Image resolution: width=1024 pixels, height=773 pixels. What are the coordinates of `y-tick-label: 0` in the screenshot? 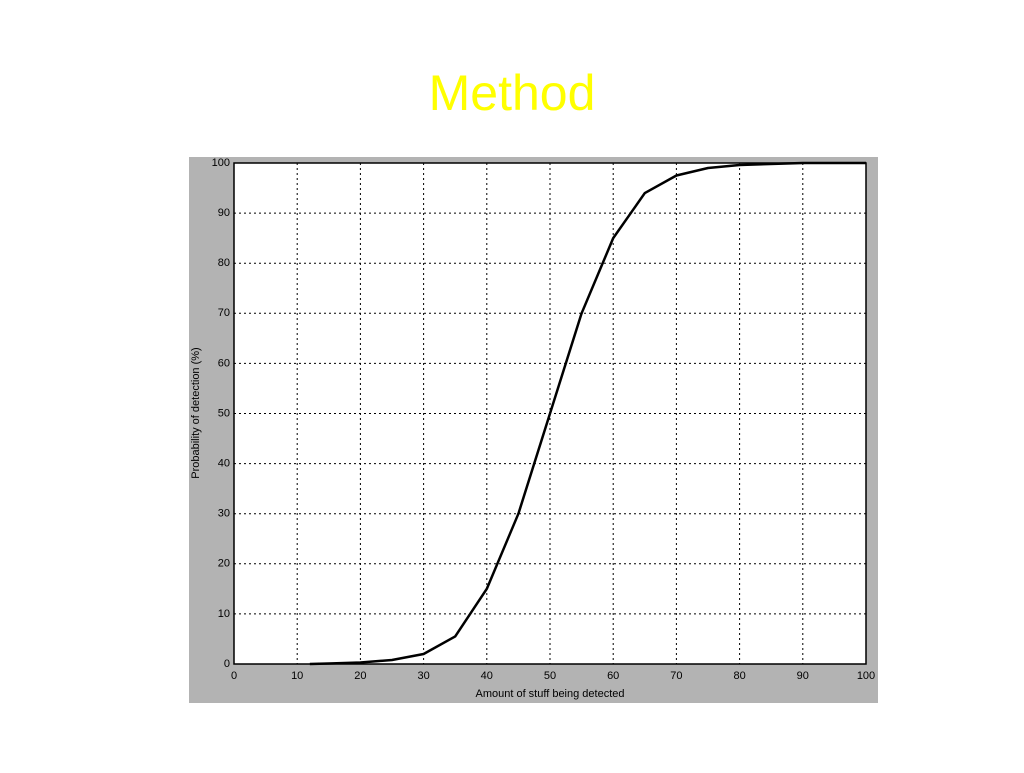 It's located at (227, 664).